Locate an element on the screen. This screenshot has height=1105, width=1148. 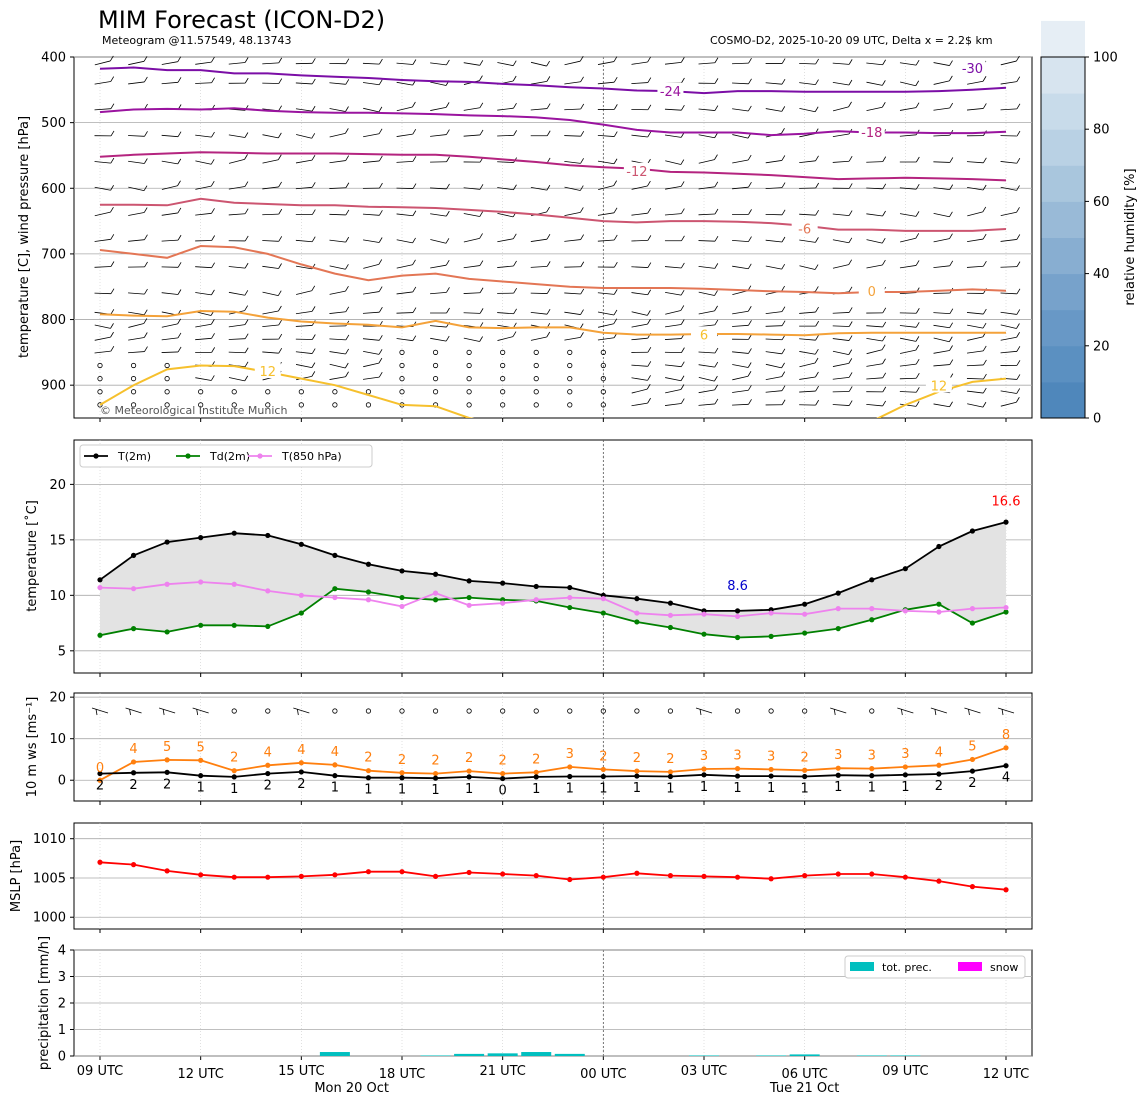
mslp-panel: 1000 1005 1010 MSLP [hPa] is located at coordinates (521, 877).